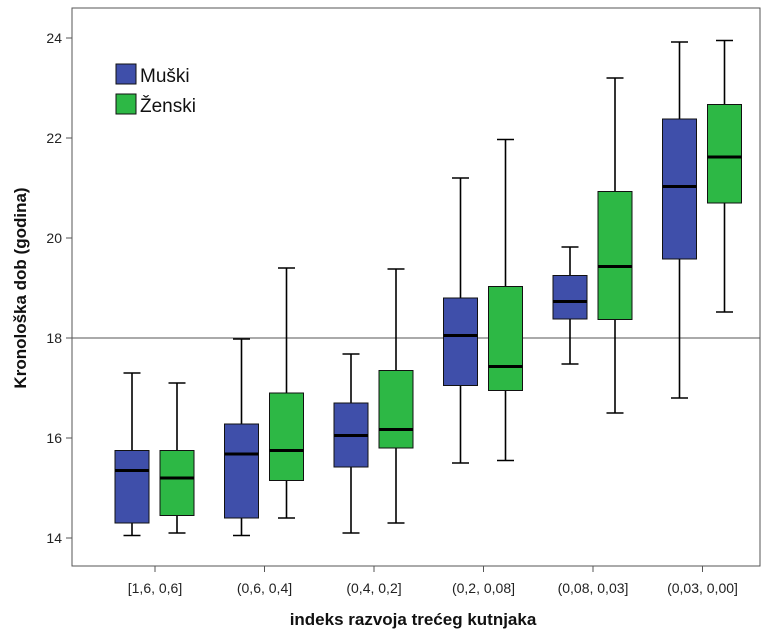 The width and height of the screenshot is (765, 630). I want to click on x-tick-label-5: (0,03, 0,00], so click(702, 588).